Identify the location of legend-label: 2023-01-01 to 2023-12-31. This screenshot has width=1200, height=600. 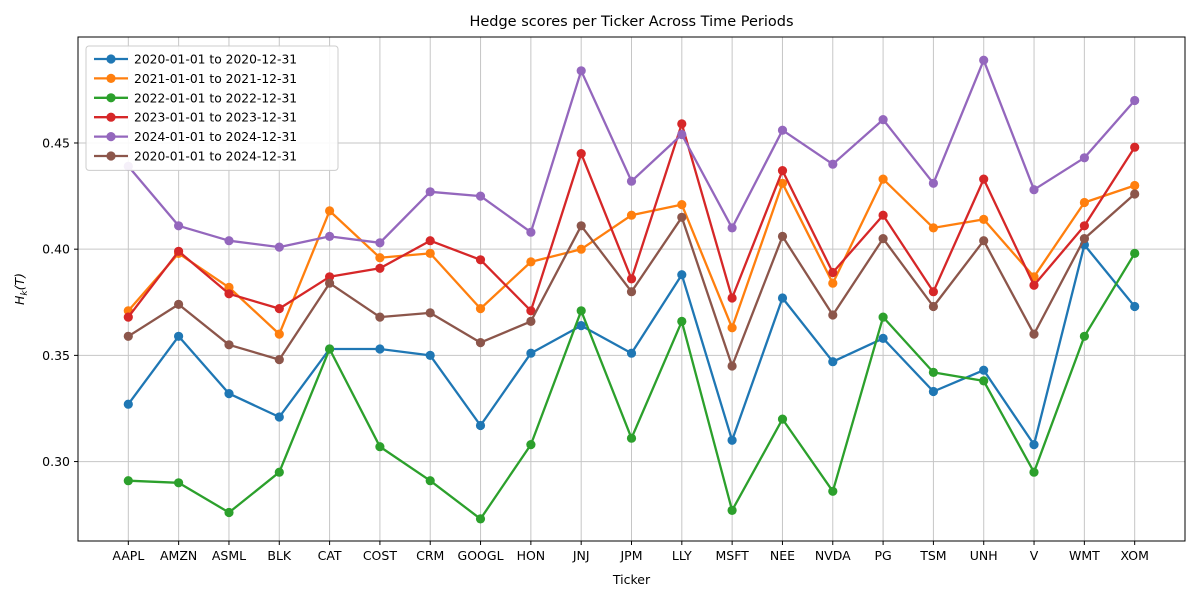
(215, 118).